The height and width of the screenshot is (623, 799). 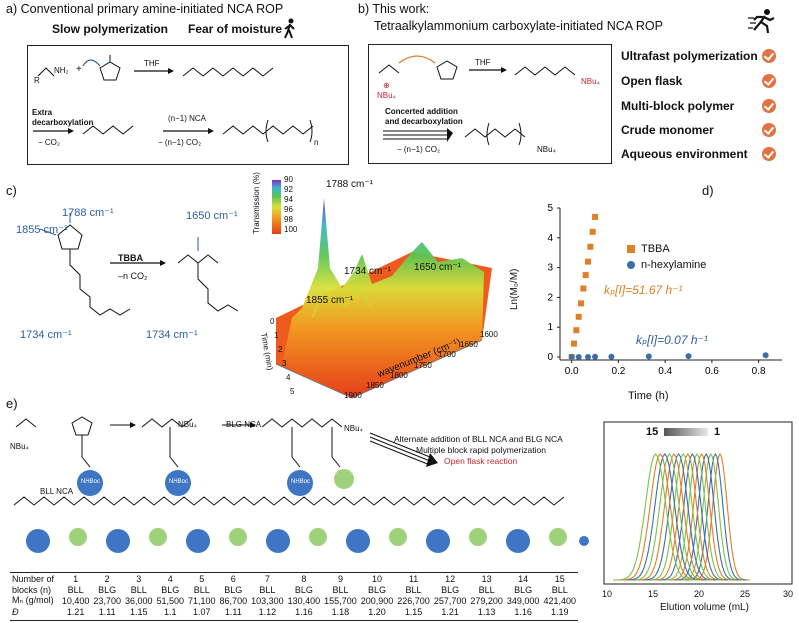 I want to click on time-tick-4: 4, so click(x=288, y=377).